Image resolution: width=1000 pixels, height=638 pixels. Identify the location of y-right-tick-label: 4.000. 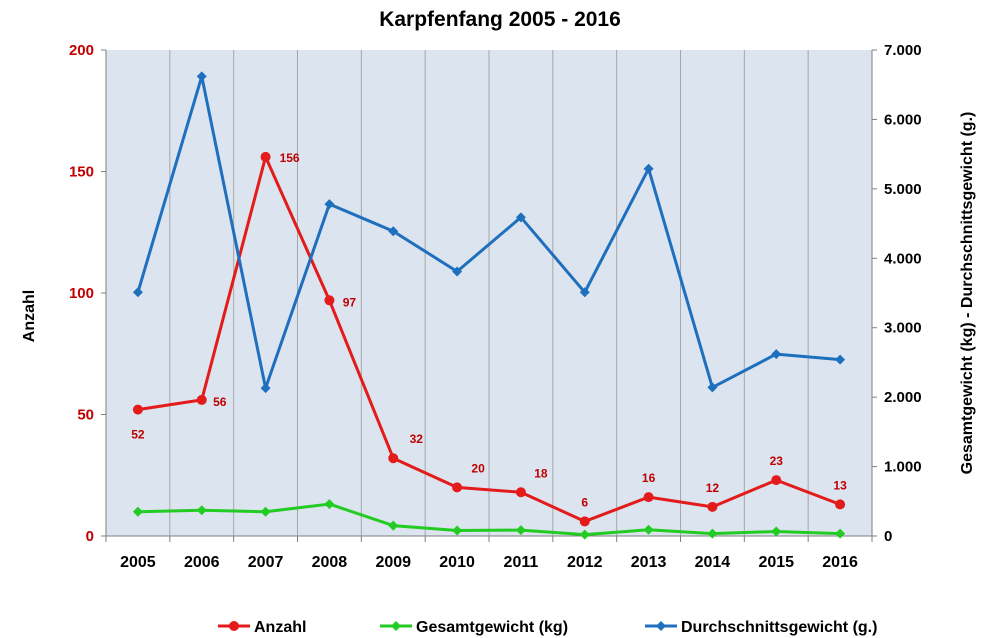
(903, 258).